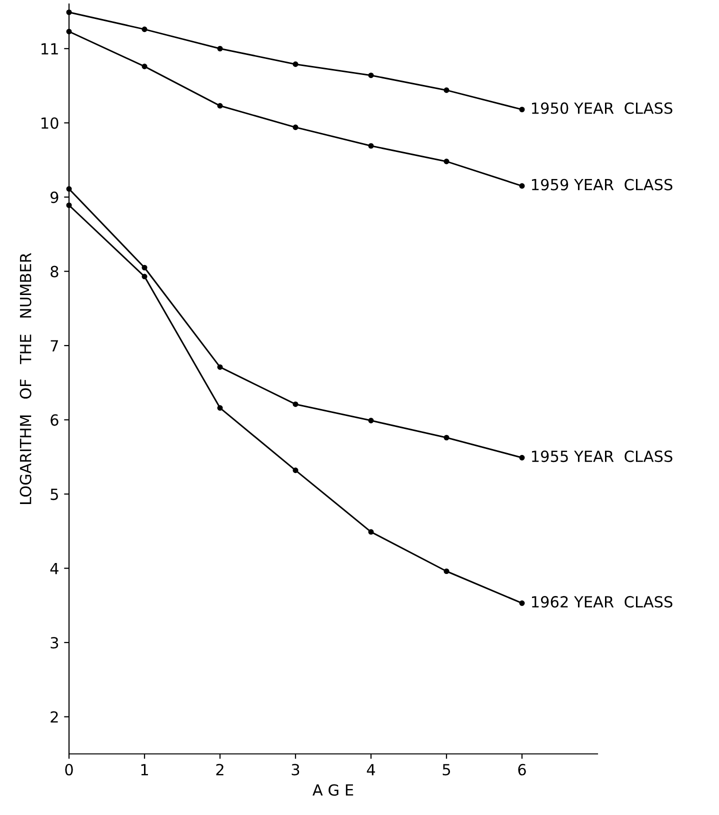 The height and width of the screenshot is (815, 719). Describe the element at coordinates (54, 420) in the screenshot. I see `y-tick-label: 6` at that location.